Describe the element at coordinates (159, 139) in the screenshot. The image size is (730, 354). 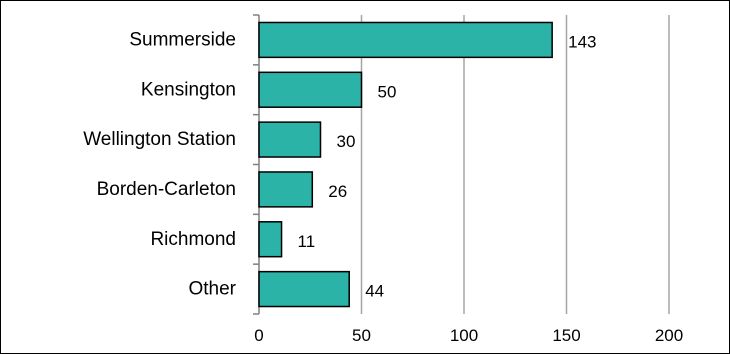
I see `category-label-2: Wellington Station` at that location.